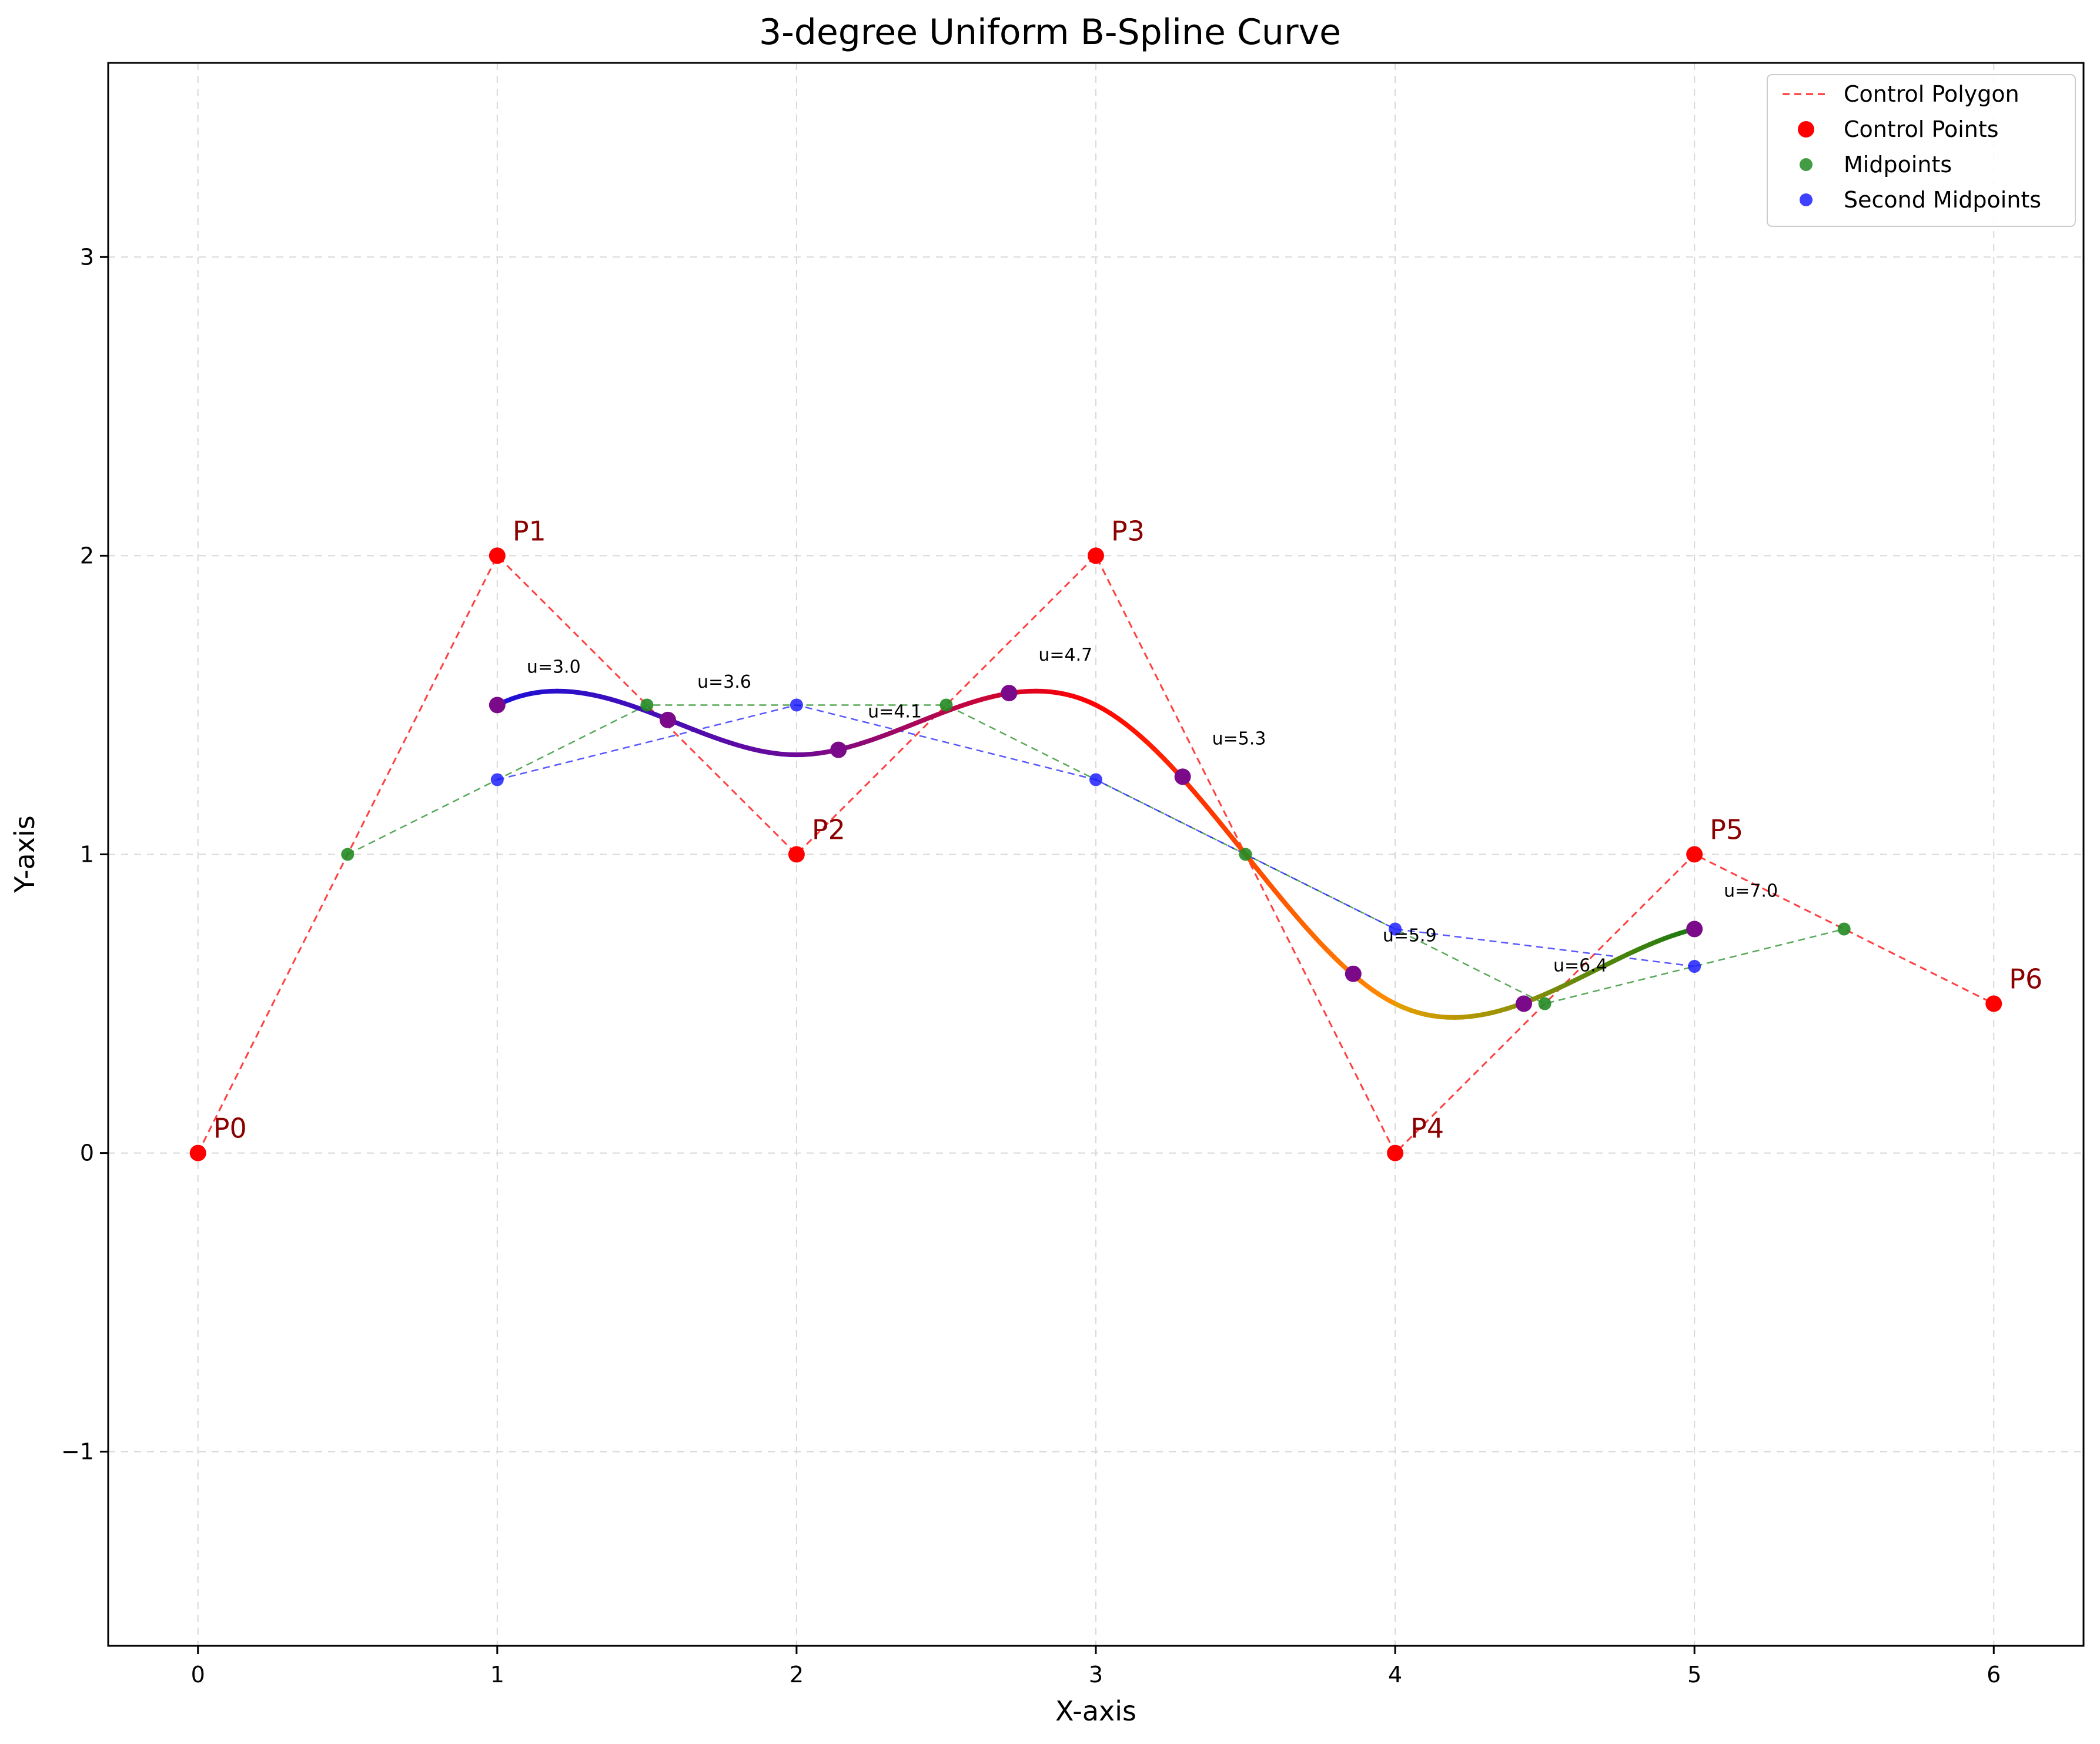 This screenshot has width=2100, height=1744. I want to click on x-tick-label: 1, so click(497, 1675).